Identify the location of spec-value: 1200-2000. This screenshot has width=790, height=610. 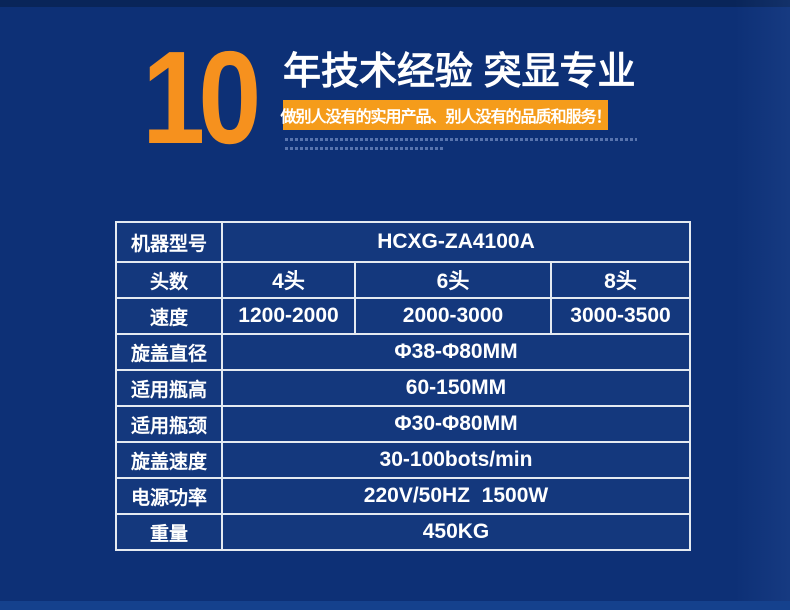
(288, 316).